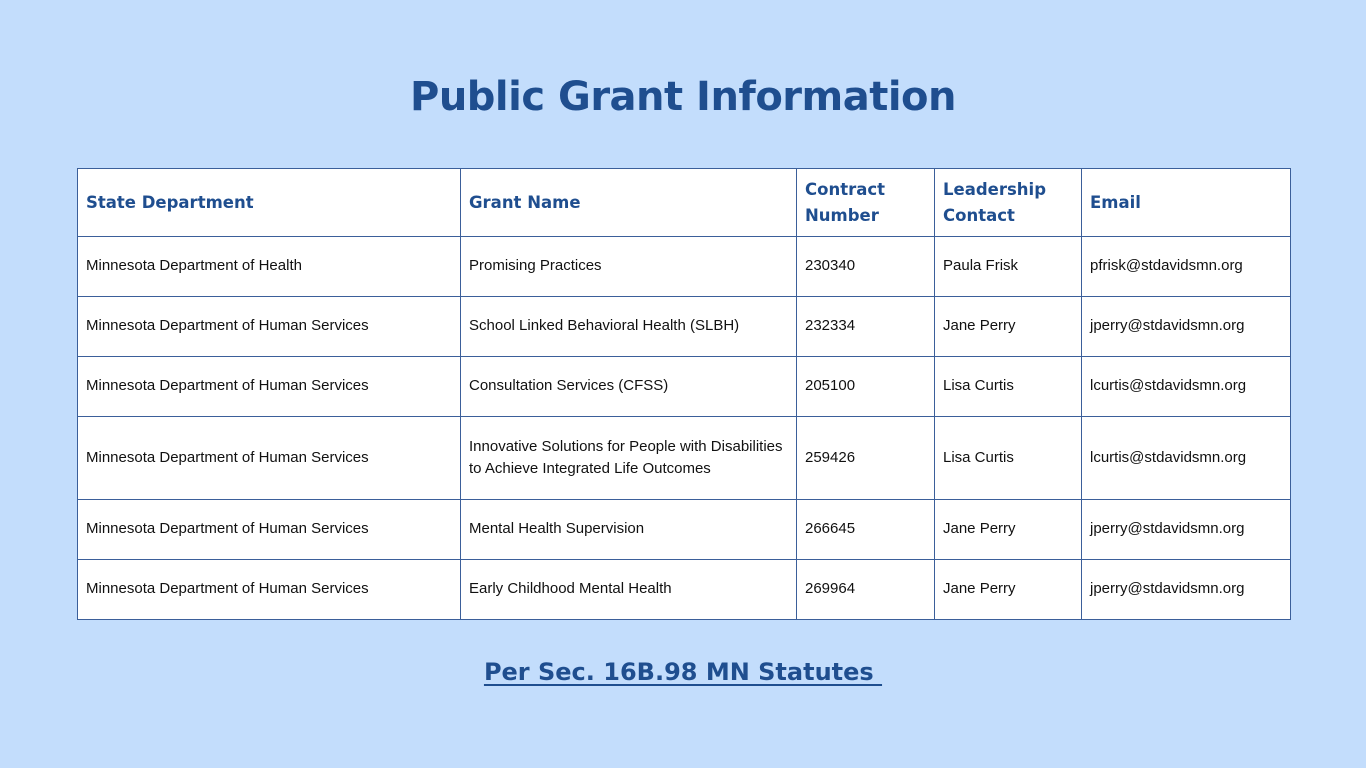  What do you see at coordinates (1008, 266) in the screenshot?
I see `cell-leadership-contact: Paula Frisk` at bounding box center [1008, 266].